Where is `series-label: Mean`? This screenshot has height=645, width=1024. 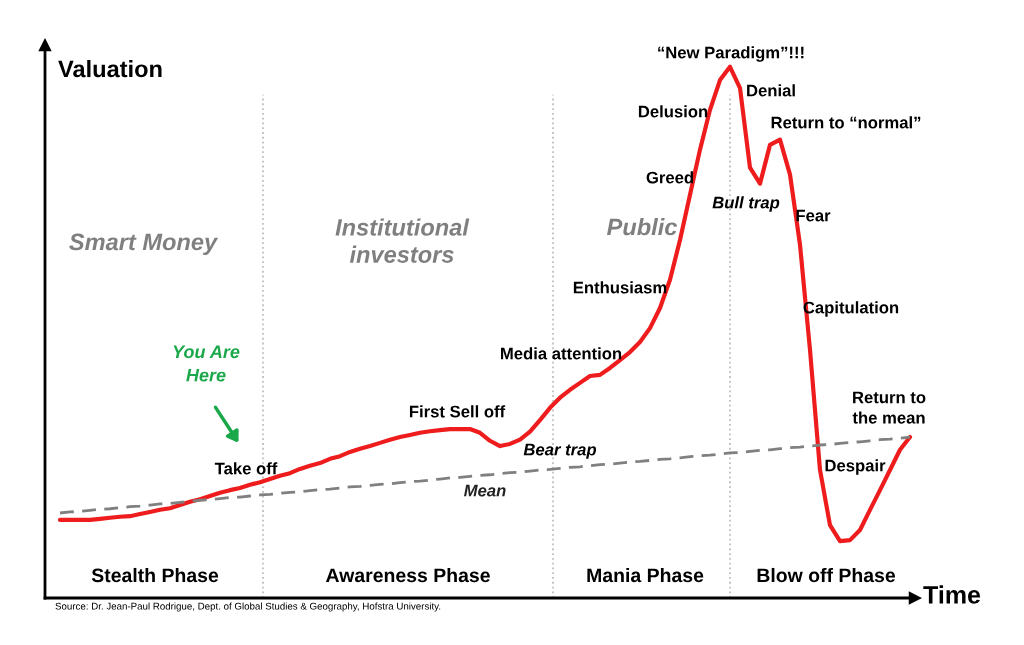 series-label: Mean is located at coordinates (484, 490).